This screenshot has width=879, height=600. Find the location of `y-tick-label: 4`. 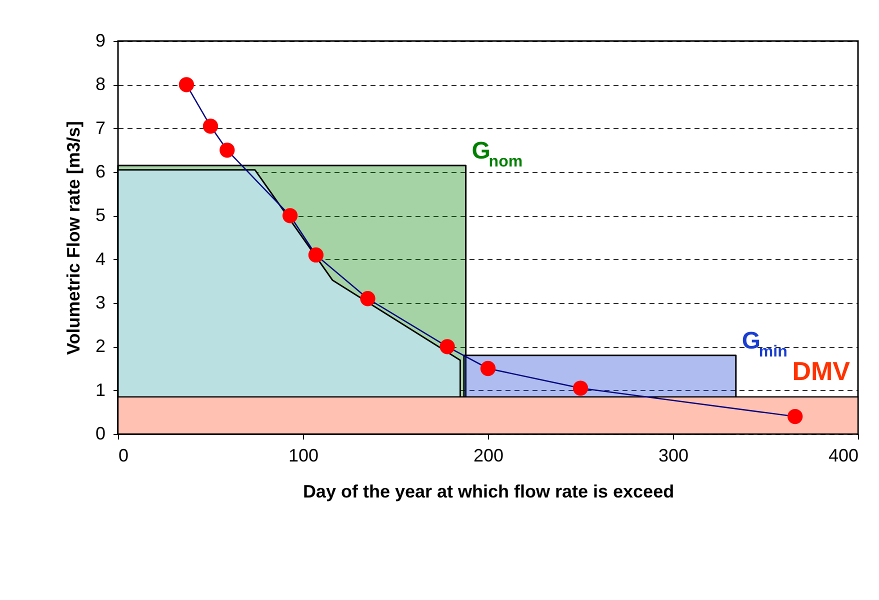

y-tick-label: 4 is located at coordinates (100, 258).